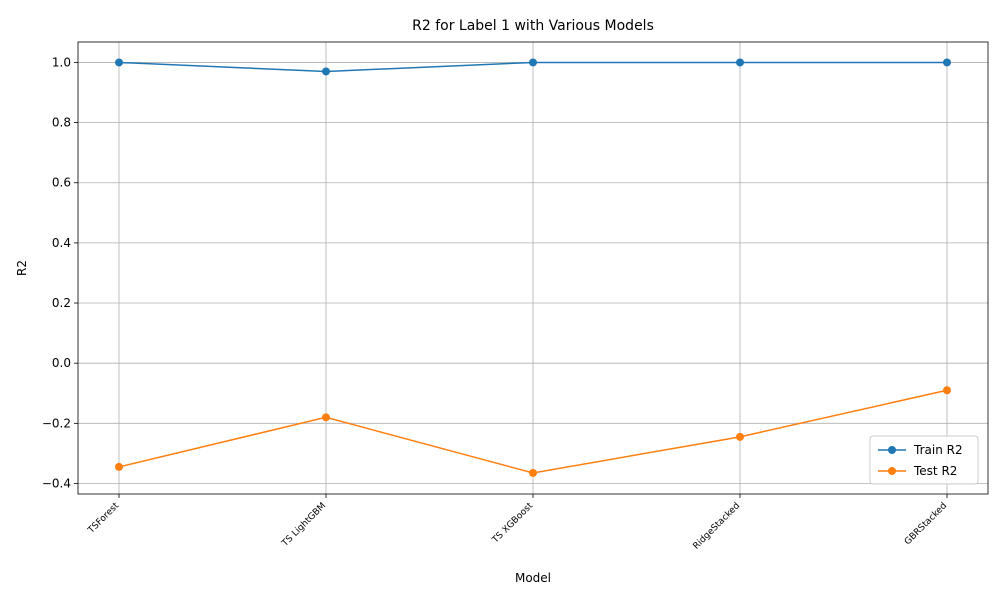 The height and width of the screenshot is (600, 1000). I want to click on legend: Train R2 Test R2, so click(924, 460).